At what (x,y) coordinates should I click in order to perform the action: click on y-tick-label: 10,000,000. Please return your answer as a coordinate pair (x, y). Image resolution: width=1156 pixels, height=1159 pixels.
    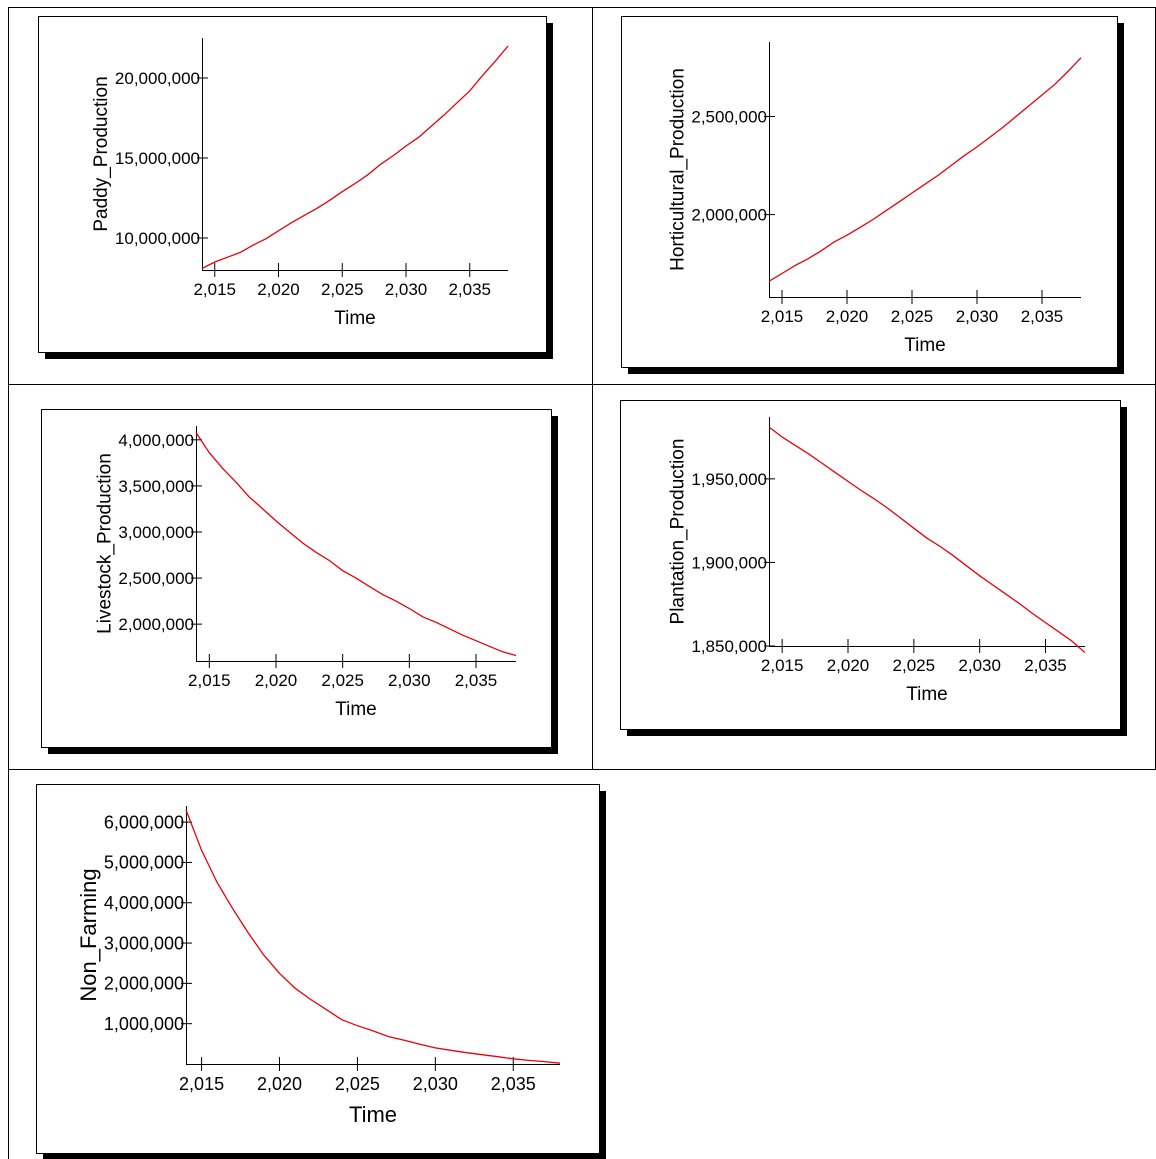
    Looking at the image, I should click on (157, 238).